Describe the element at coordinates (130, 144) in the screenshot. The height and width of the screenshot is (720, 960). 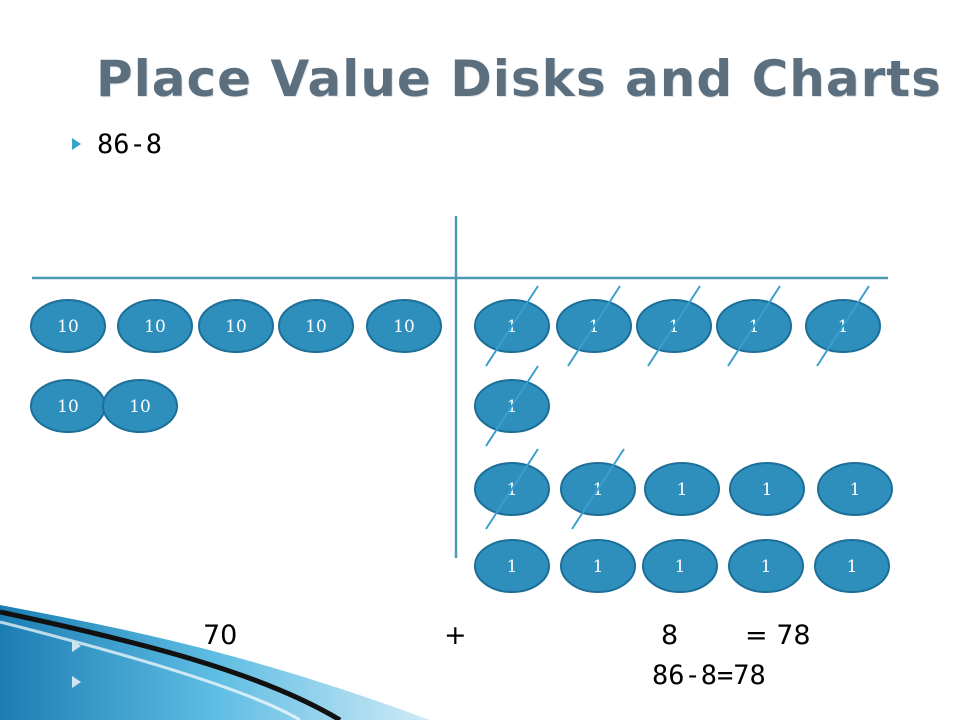
I see `bullet-text: 86-8` at that location.